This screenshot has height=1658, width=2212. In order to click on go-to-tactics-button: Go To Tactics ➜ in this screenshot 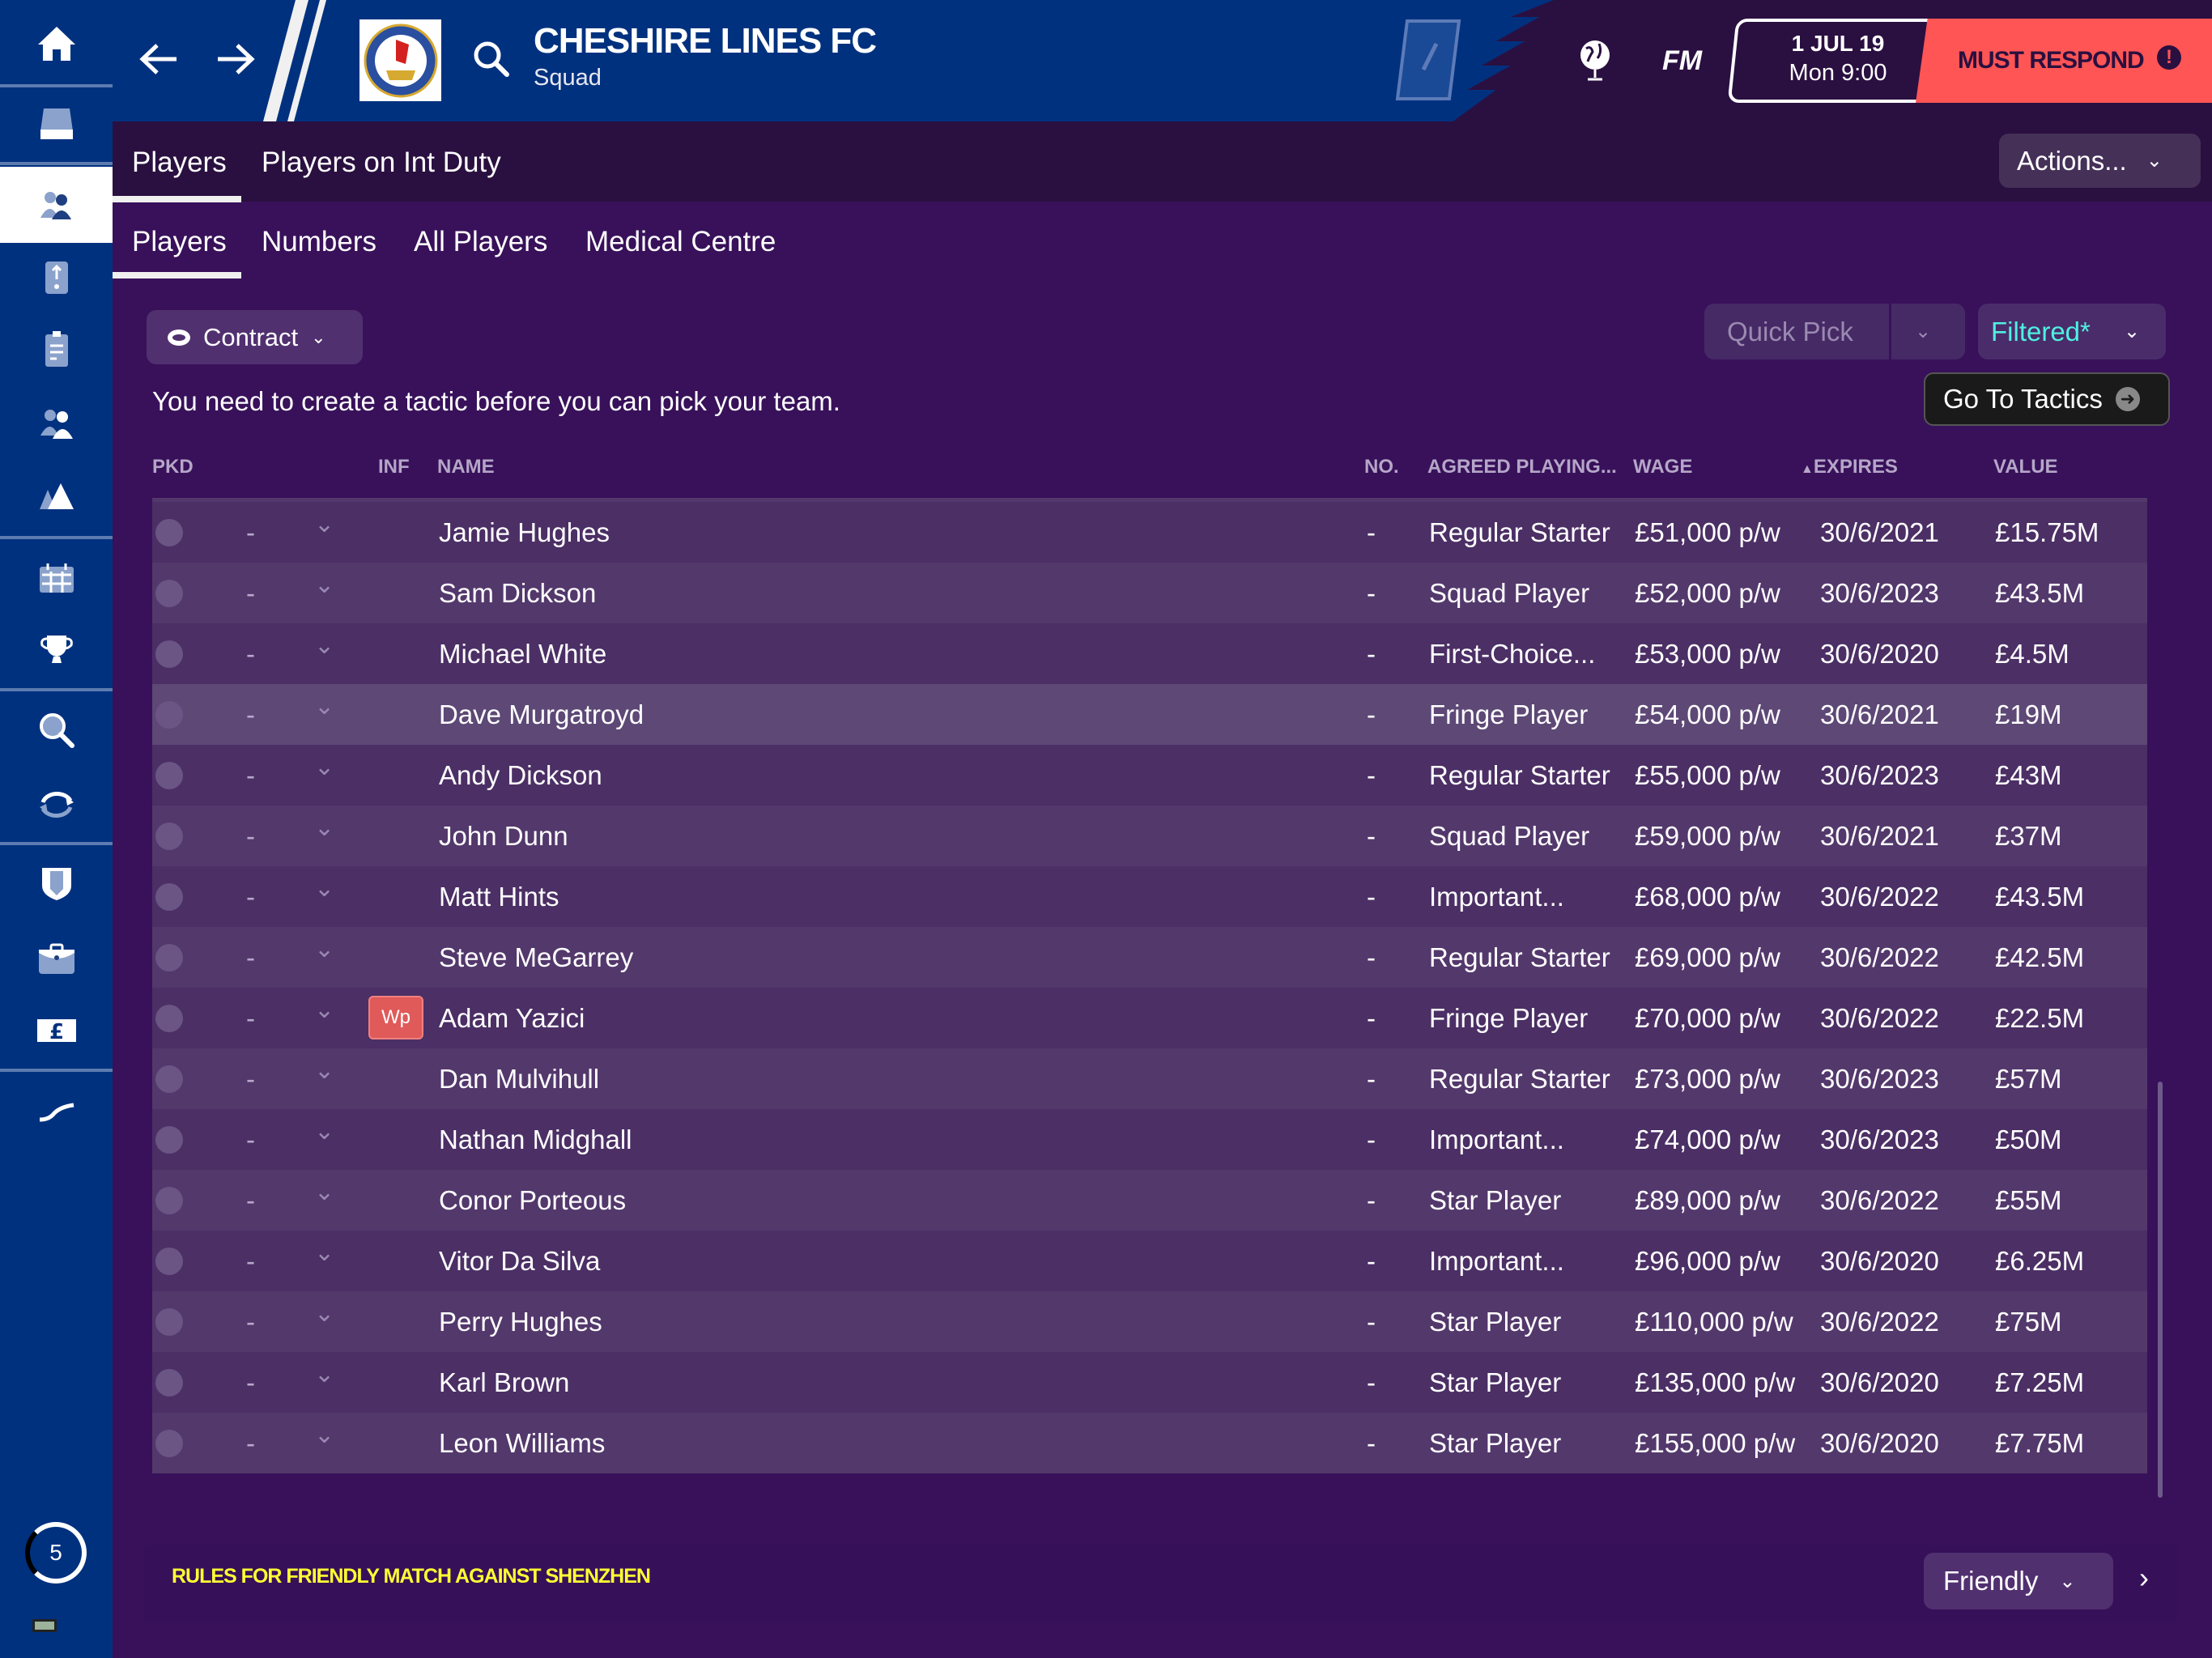, I will do `click(2047, 399)`.